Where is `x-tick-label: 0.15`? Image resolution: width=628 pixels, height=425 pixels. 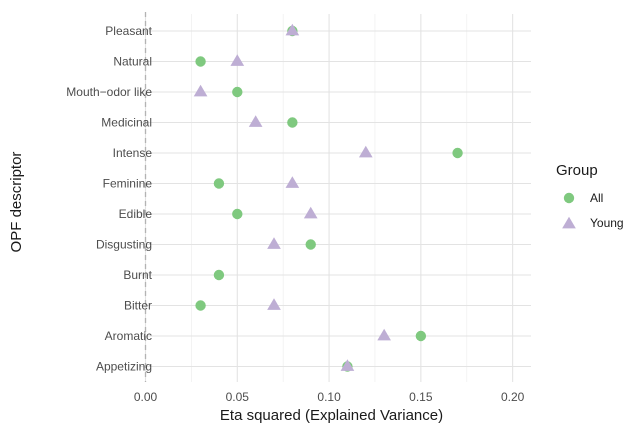 x-tick-label: 0.15 is located at coordinates (421, 397).